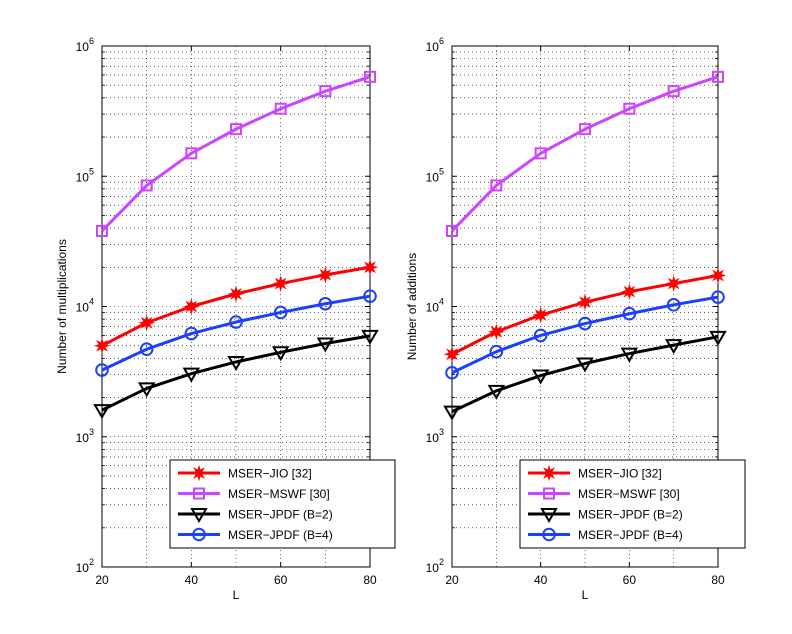 This screenshot has height=634, width=792. What do you see at coordinates (280, 535) in the screenshot?
I see `legend-label: MSER−JPDF (B=4)` at bounding box center [280, 535].